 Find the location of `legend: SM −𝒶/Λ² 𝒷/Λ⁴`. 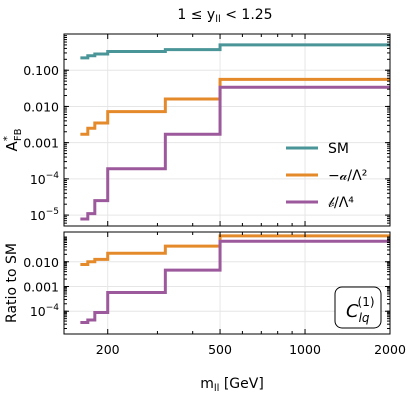

legend: SM −𝒶/Λ² 𝒷/Λ⁴ is located at coordinates (326, 176).